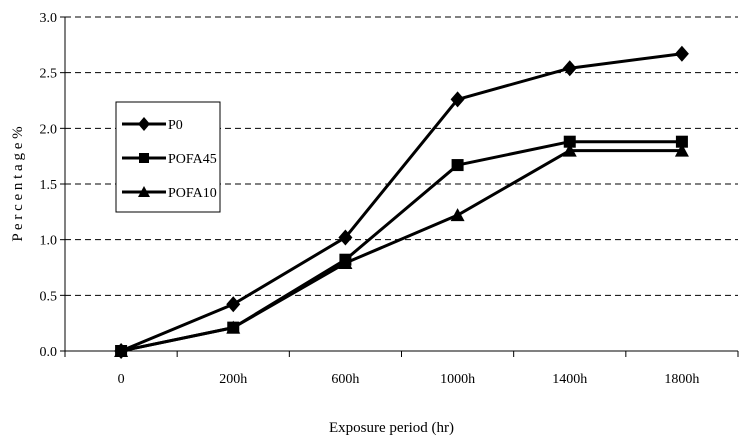 The image size is (740, 443). I want to click on x-tick-label: 600h, so click(345, 379).